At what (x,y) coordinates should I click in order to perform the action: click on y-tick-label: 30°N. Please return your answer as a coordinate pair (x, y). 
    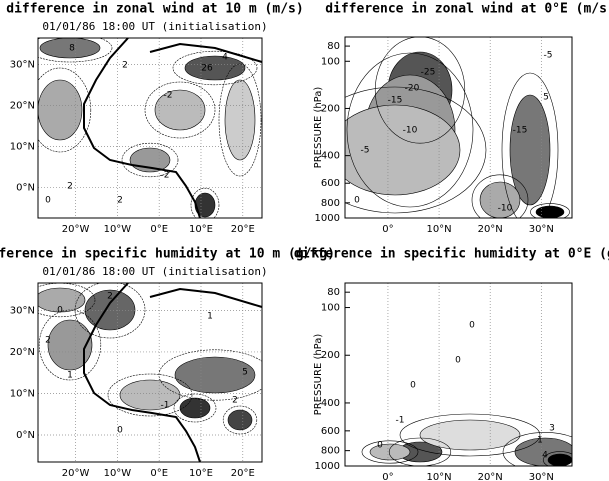
    Looking at the image, I should click on (22, 310).